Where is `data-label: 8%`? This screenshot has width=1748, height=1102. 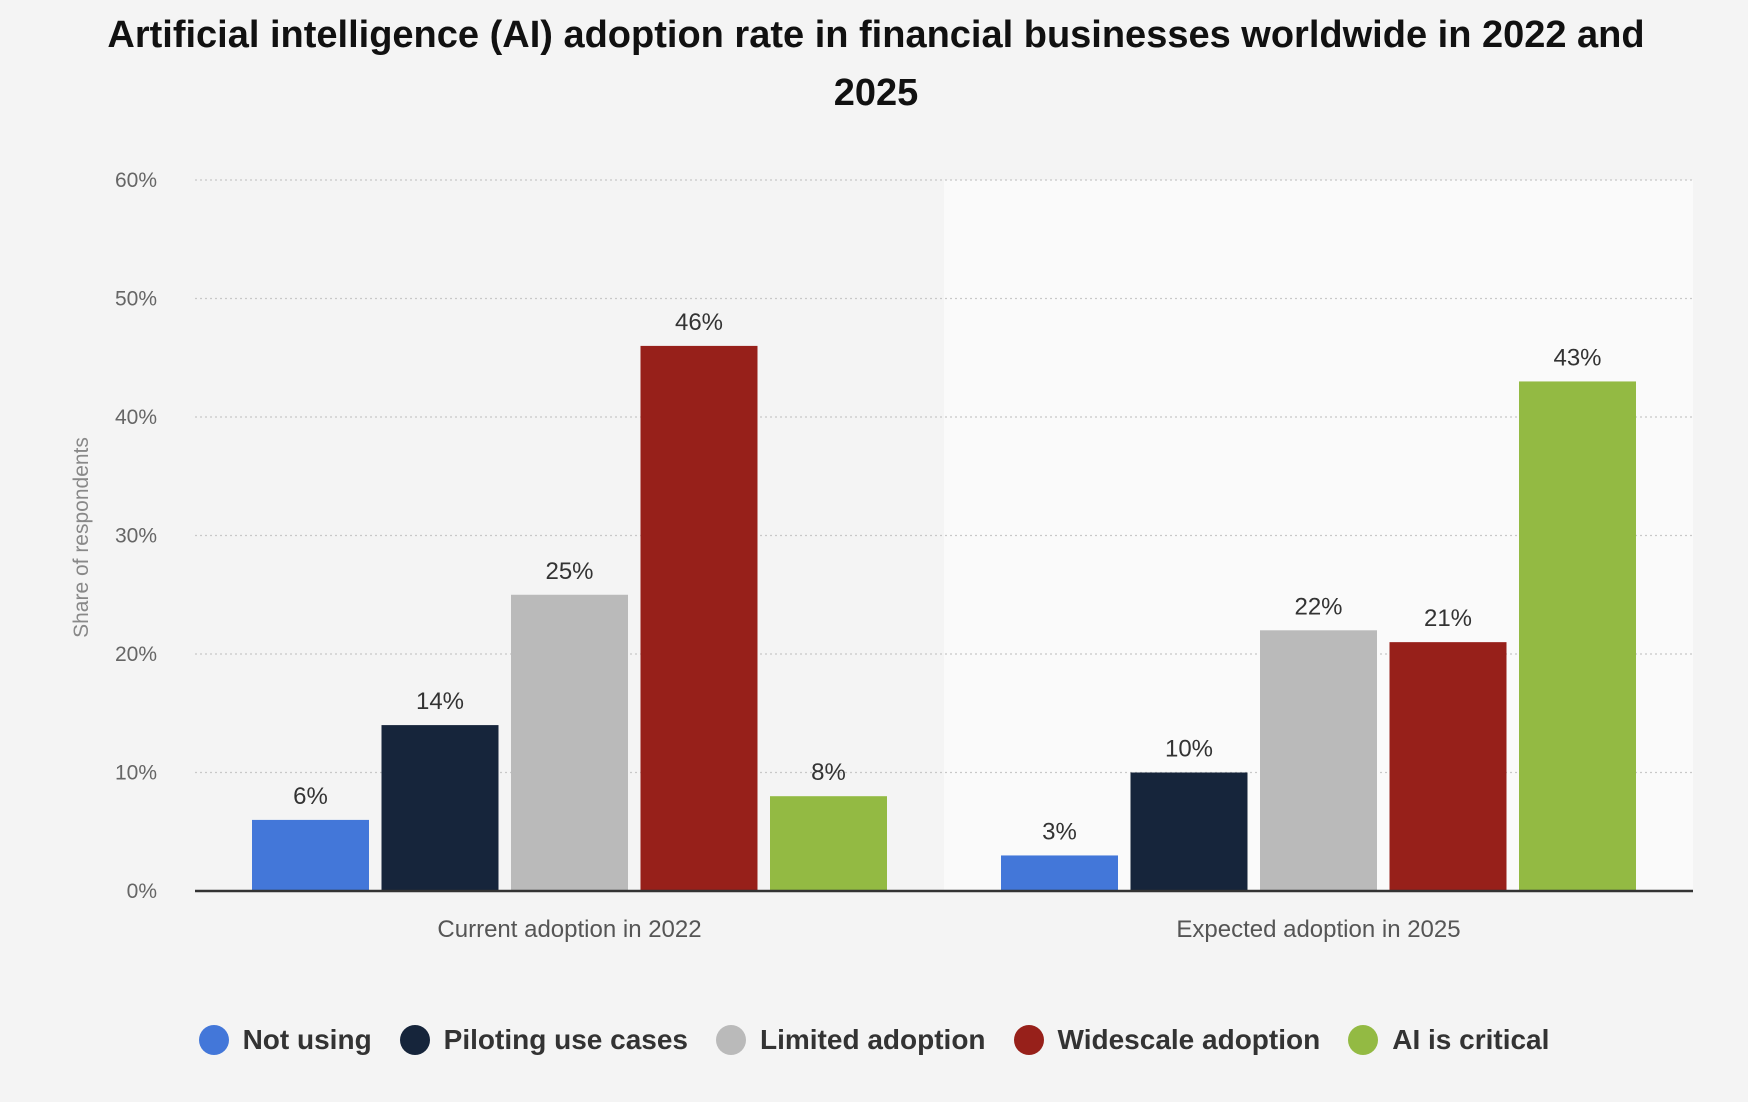
data-label: 8% is located at coordinates (828, 772).